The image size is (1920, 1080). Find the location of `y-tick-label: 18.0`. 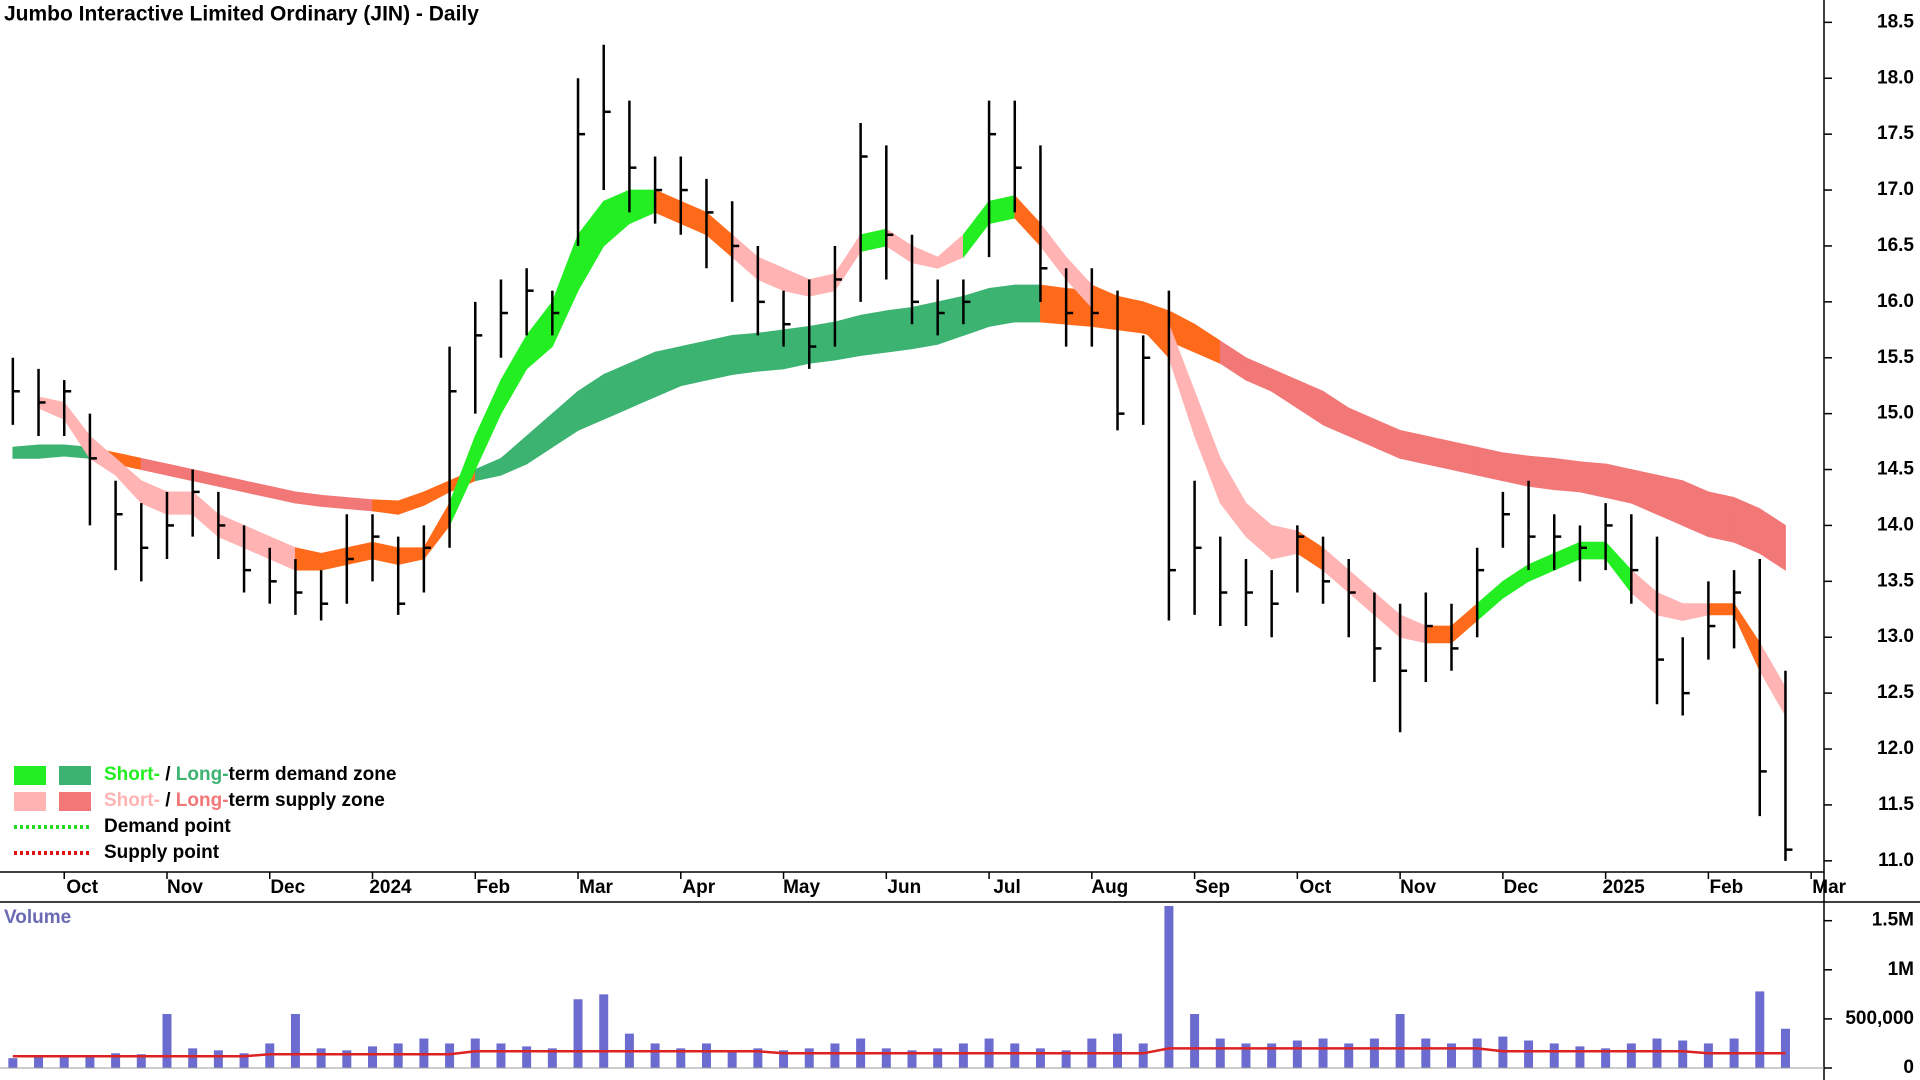

y-tick-label: 18.0 is located at coordinates (1895, 77).